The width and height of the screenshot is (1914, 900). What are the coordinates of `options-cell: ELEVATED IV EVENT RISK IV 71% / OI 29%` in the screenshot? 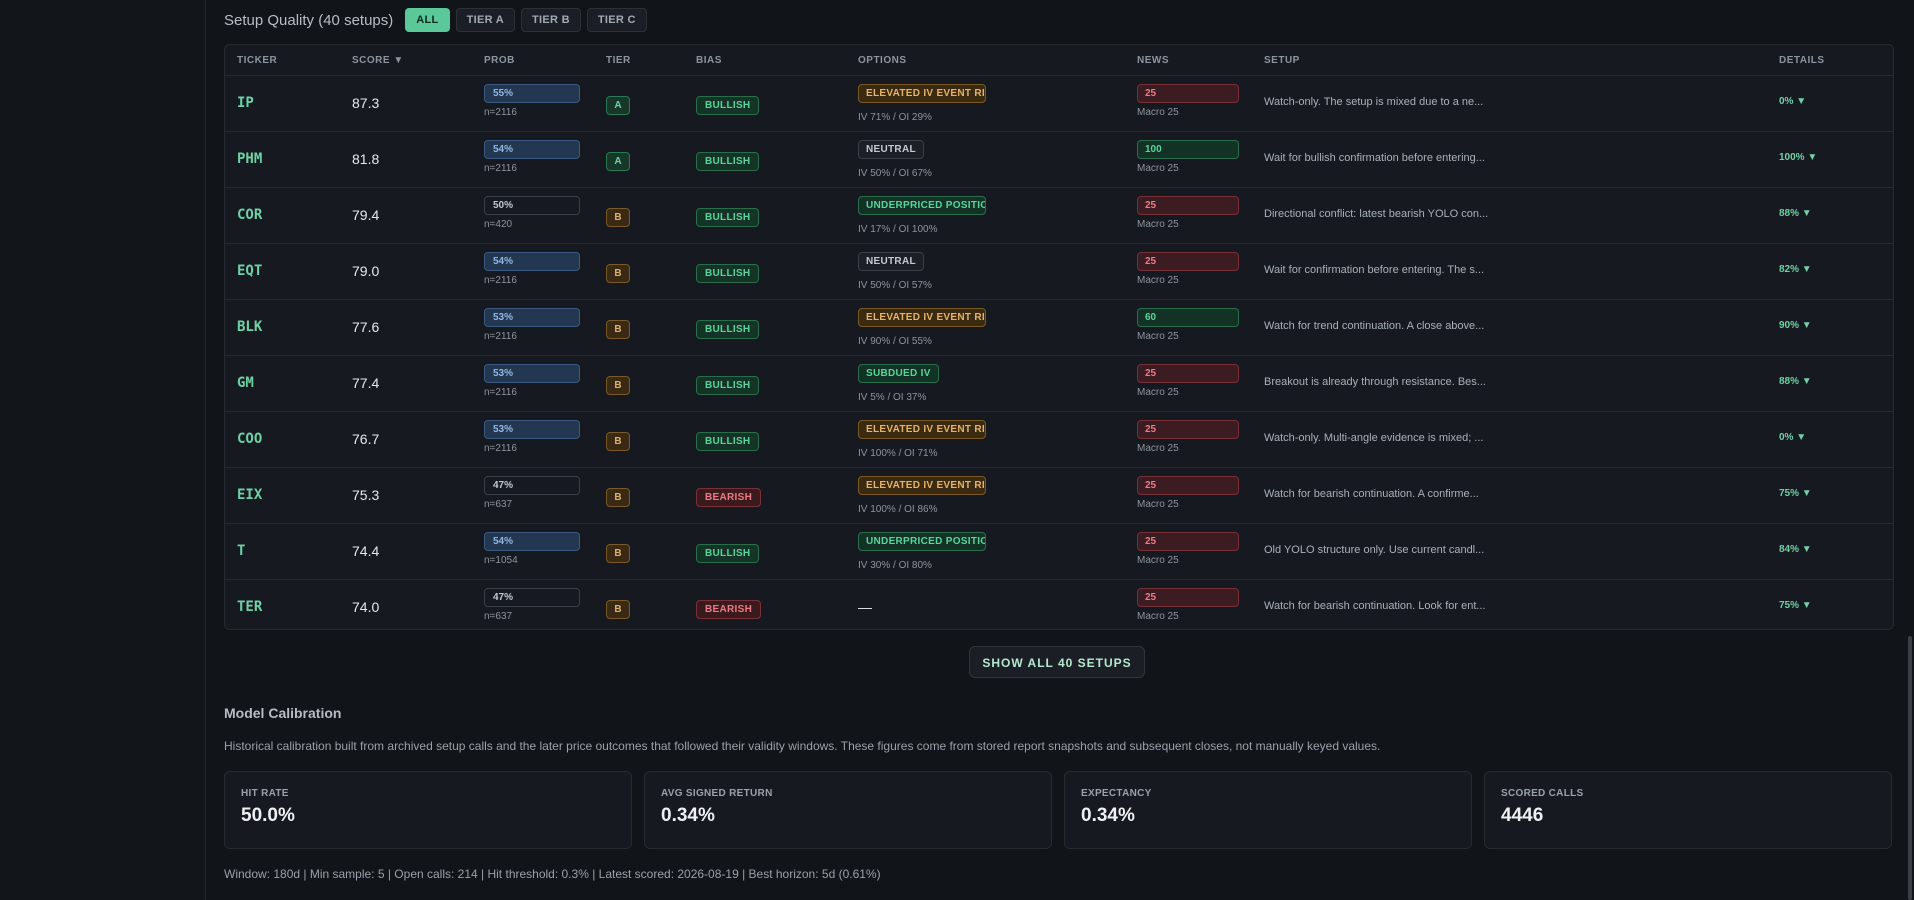 It's located at (922, 103).